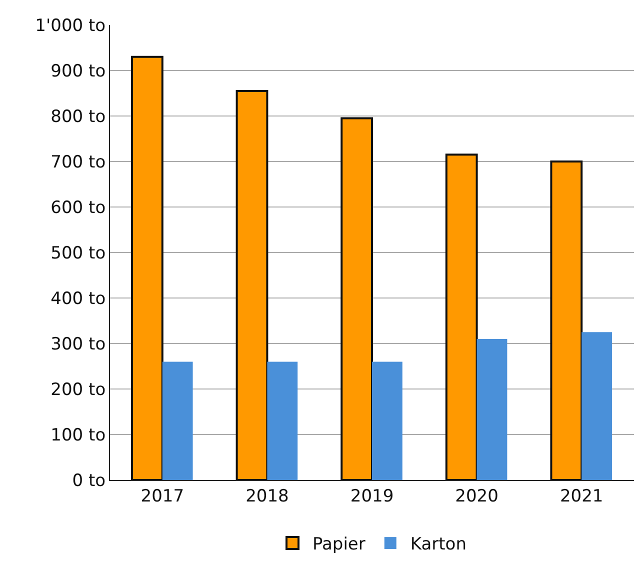 This screenshot has width=639, height=567. What do you see at coordinates (78, 344) in the screenshot?
I see `y-tick-label: 300 to` at bounding box center [78, 344].